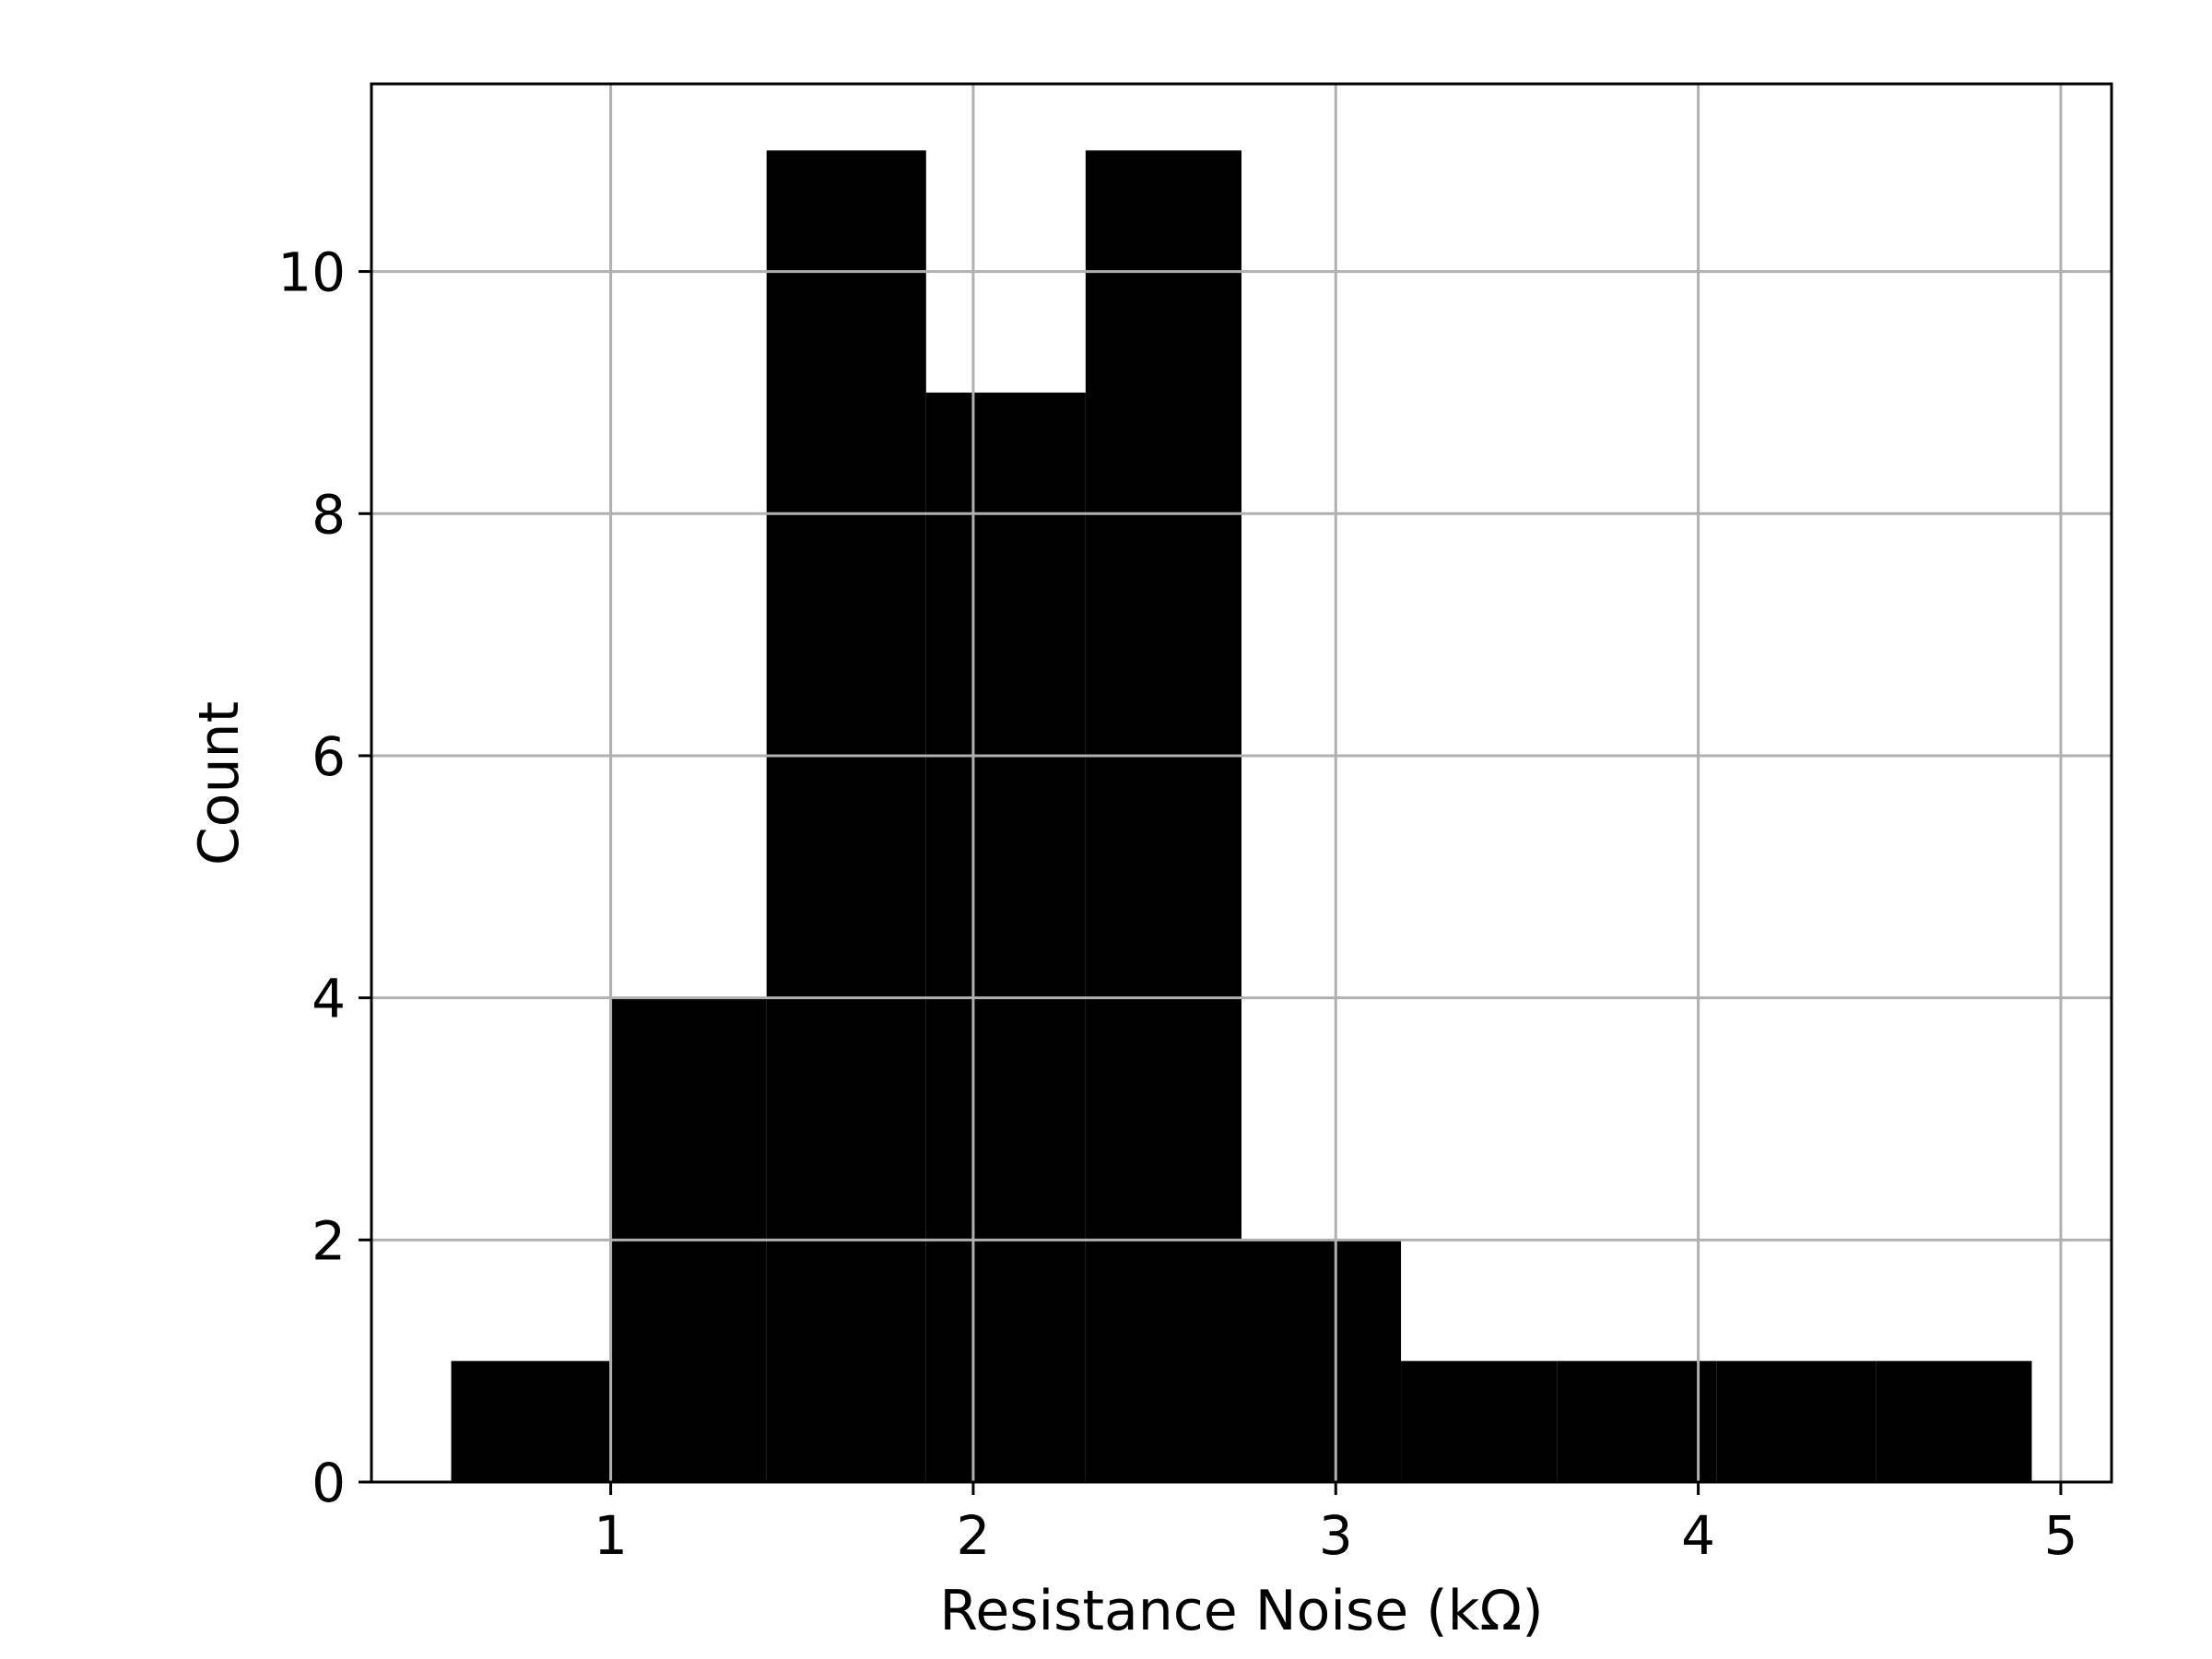  Describe the element at coordinates (219, 783) in the screenshot. I see `y-axis-label: Count` at that location.